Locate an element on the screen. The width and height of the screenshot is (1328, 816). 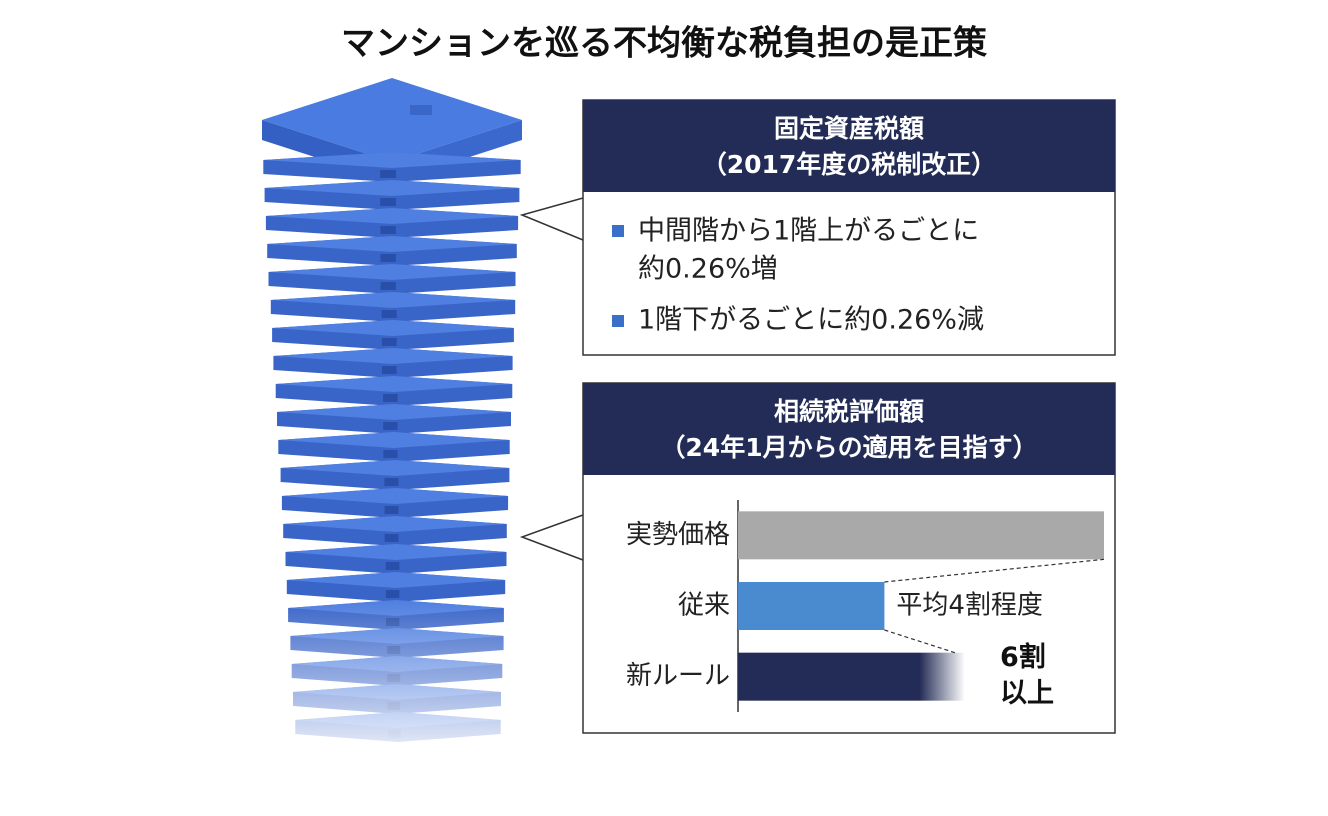
category-label: 従来 is located at coordinates (704, 606).